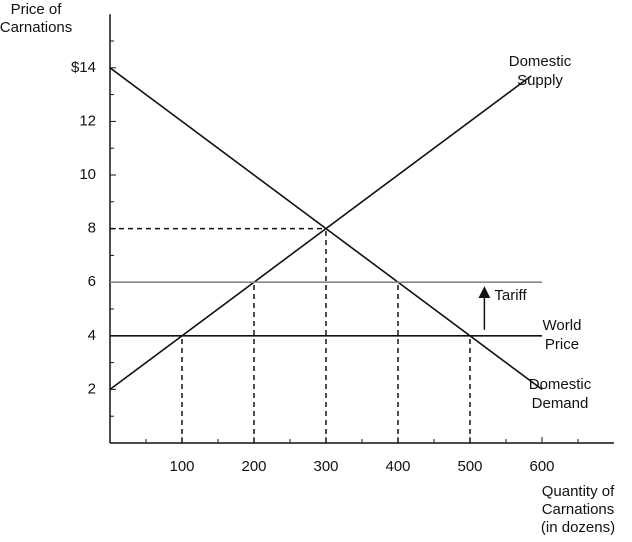 This screenshot has width=632, height=542. What do you see at coordinates (92, 228) in the screenshot?
I see `y-tick-label: 8` at bounding box center [92, 228].